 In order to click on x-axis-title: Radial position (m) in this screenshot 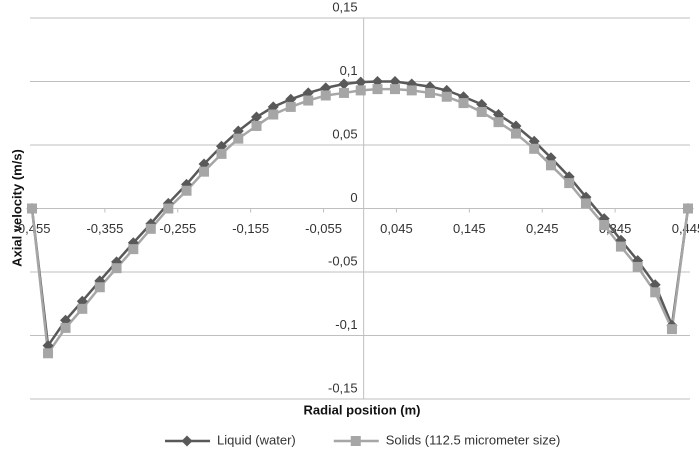, I will do `click(362, 409)`.